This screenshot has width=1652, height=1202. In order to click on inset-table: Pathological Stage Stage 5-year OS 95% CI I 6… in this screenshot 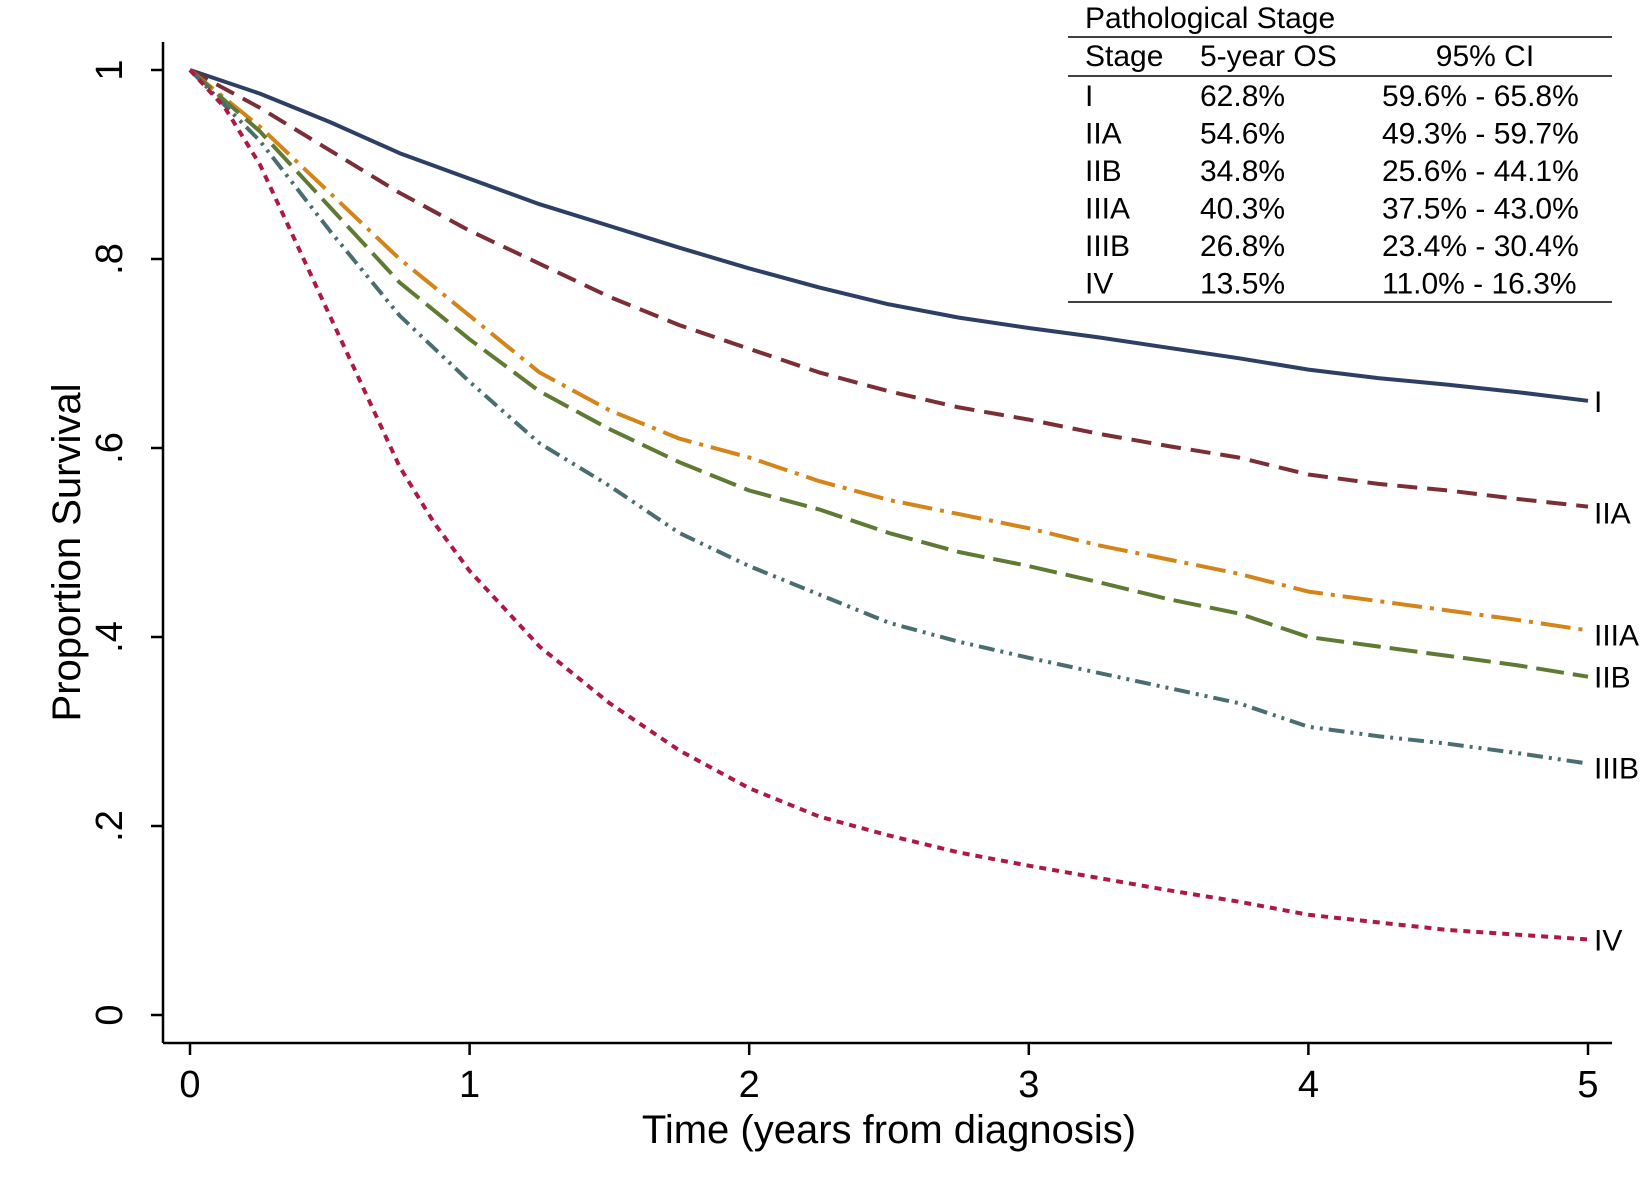, I will do `click(1340, 152)`.